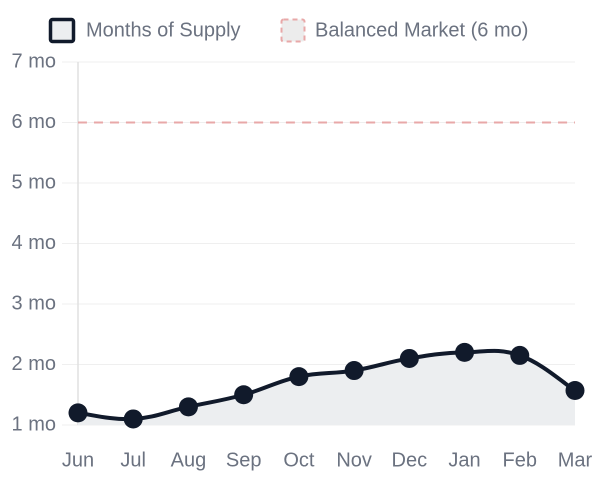  I want to click on x-tick-label: Mar, so click(575, 460).